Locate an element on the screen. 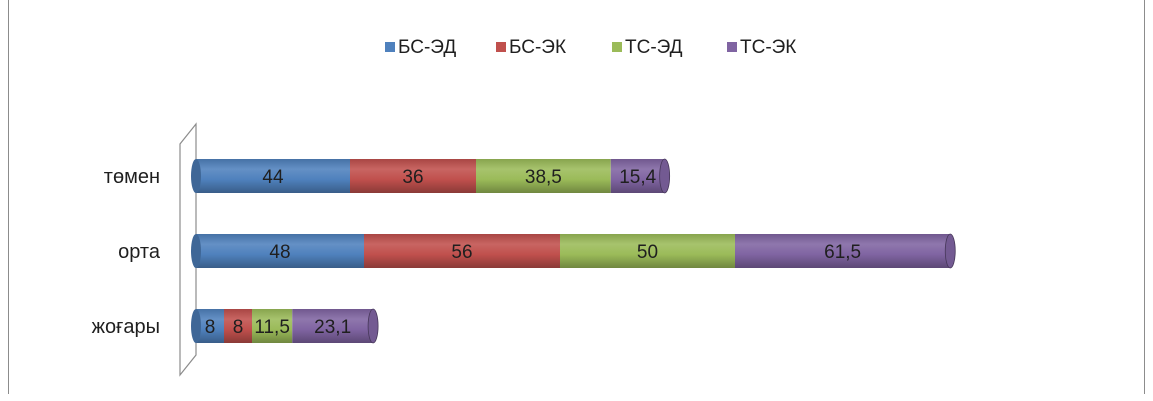 The width and height of the screenshot is (1153, 401). axis-wall is located at coordinates (188, 249).